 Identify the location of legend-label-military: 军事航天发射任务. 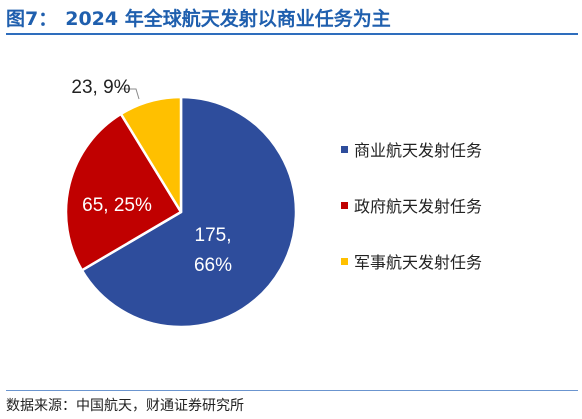
(418, 262).